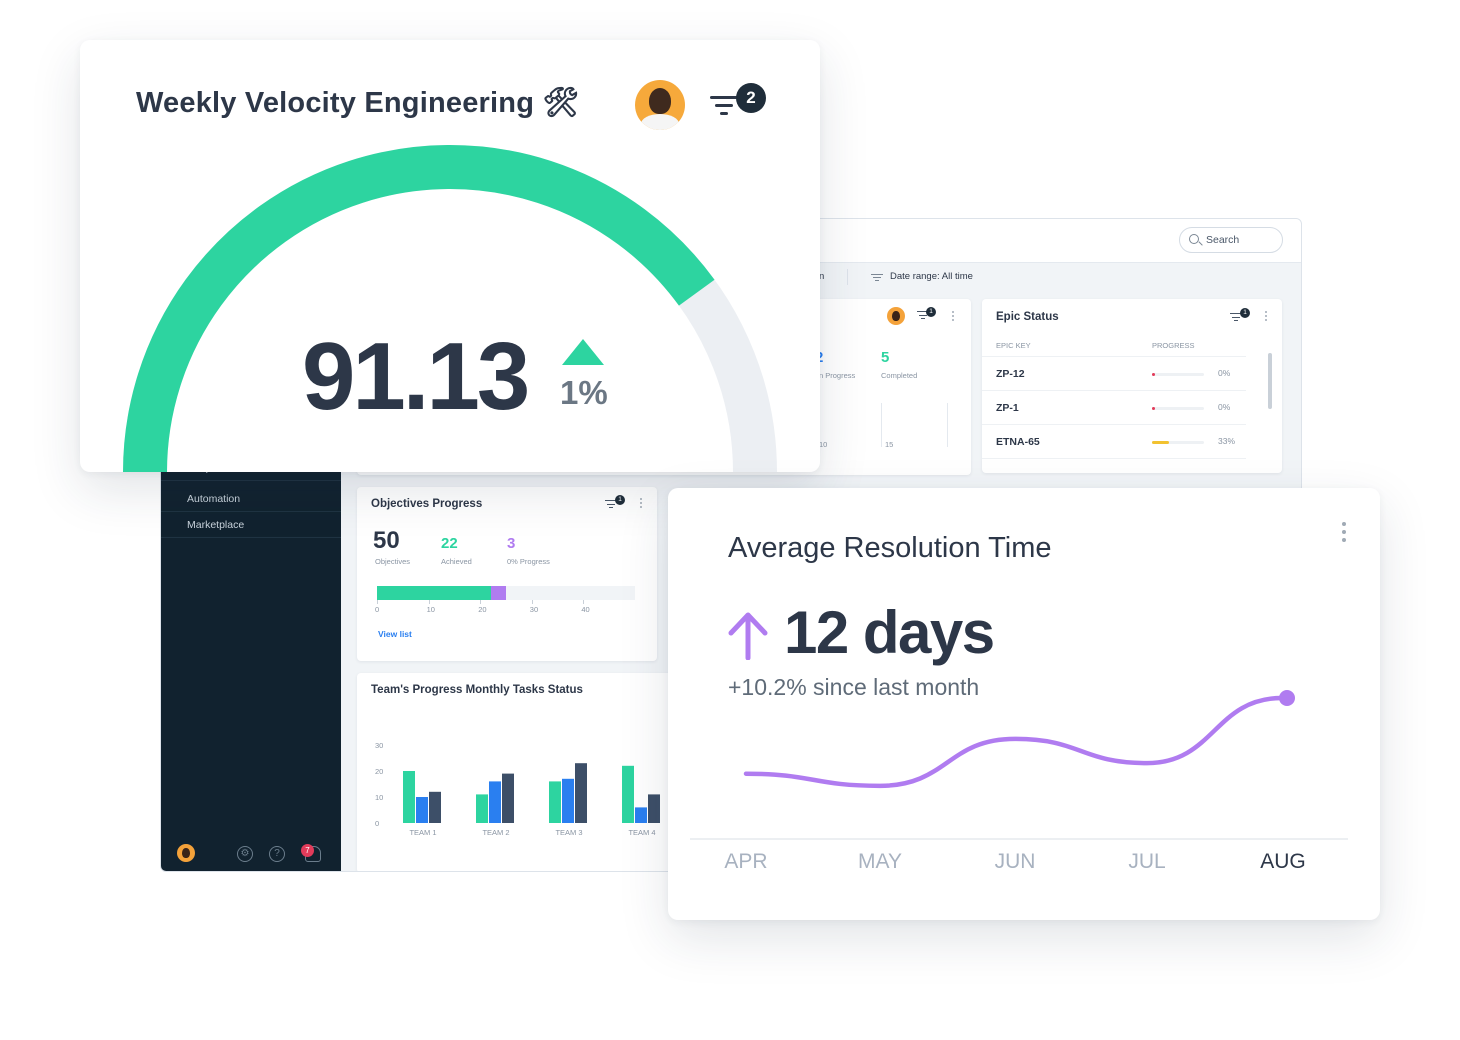 This screenshot has width=1460, height=1040. I want to click on axis-tick-label: 30, so click(534, 609).